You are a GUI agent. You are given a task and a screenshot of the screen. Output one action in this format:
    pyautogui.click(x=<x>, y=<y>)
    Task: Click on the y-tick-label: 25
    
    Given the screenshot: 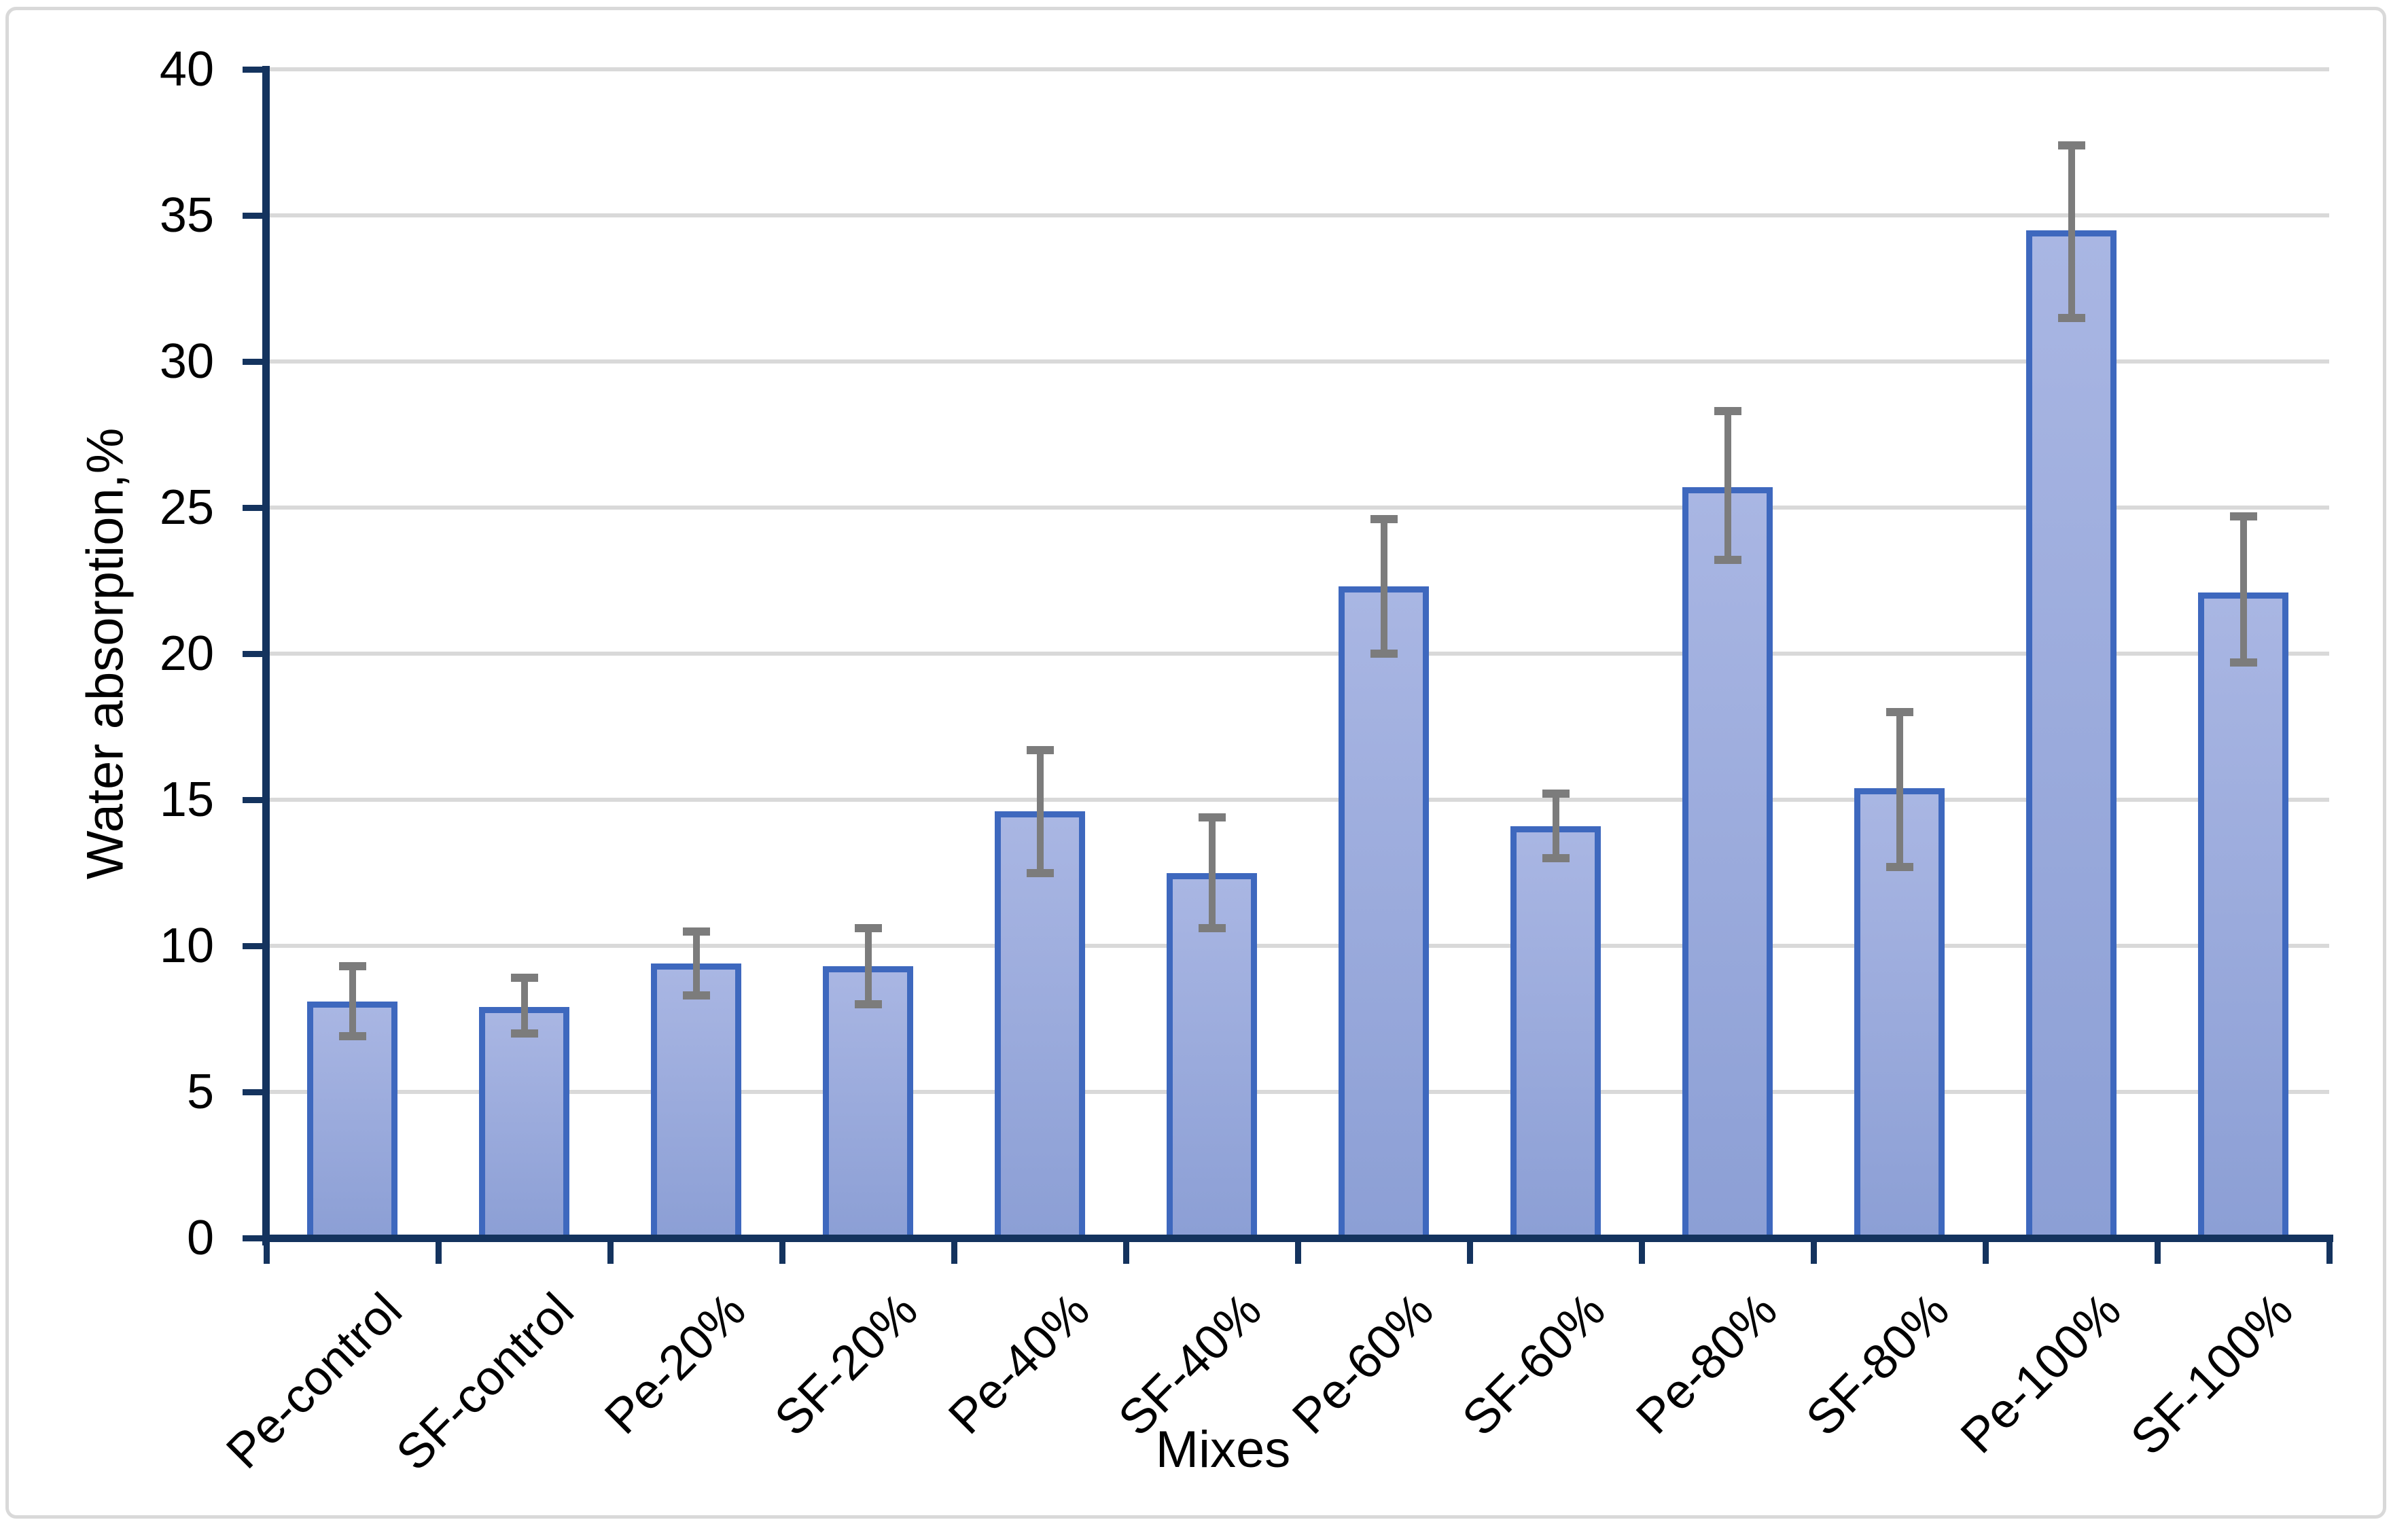 What is the action you would take?
    pyautogui.click(x=186, y=508)
    